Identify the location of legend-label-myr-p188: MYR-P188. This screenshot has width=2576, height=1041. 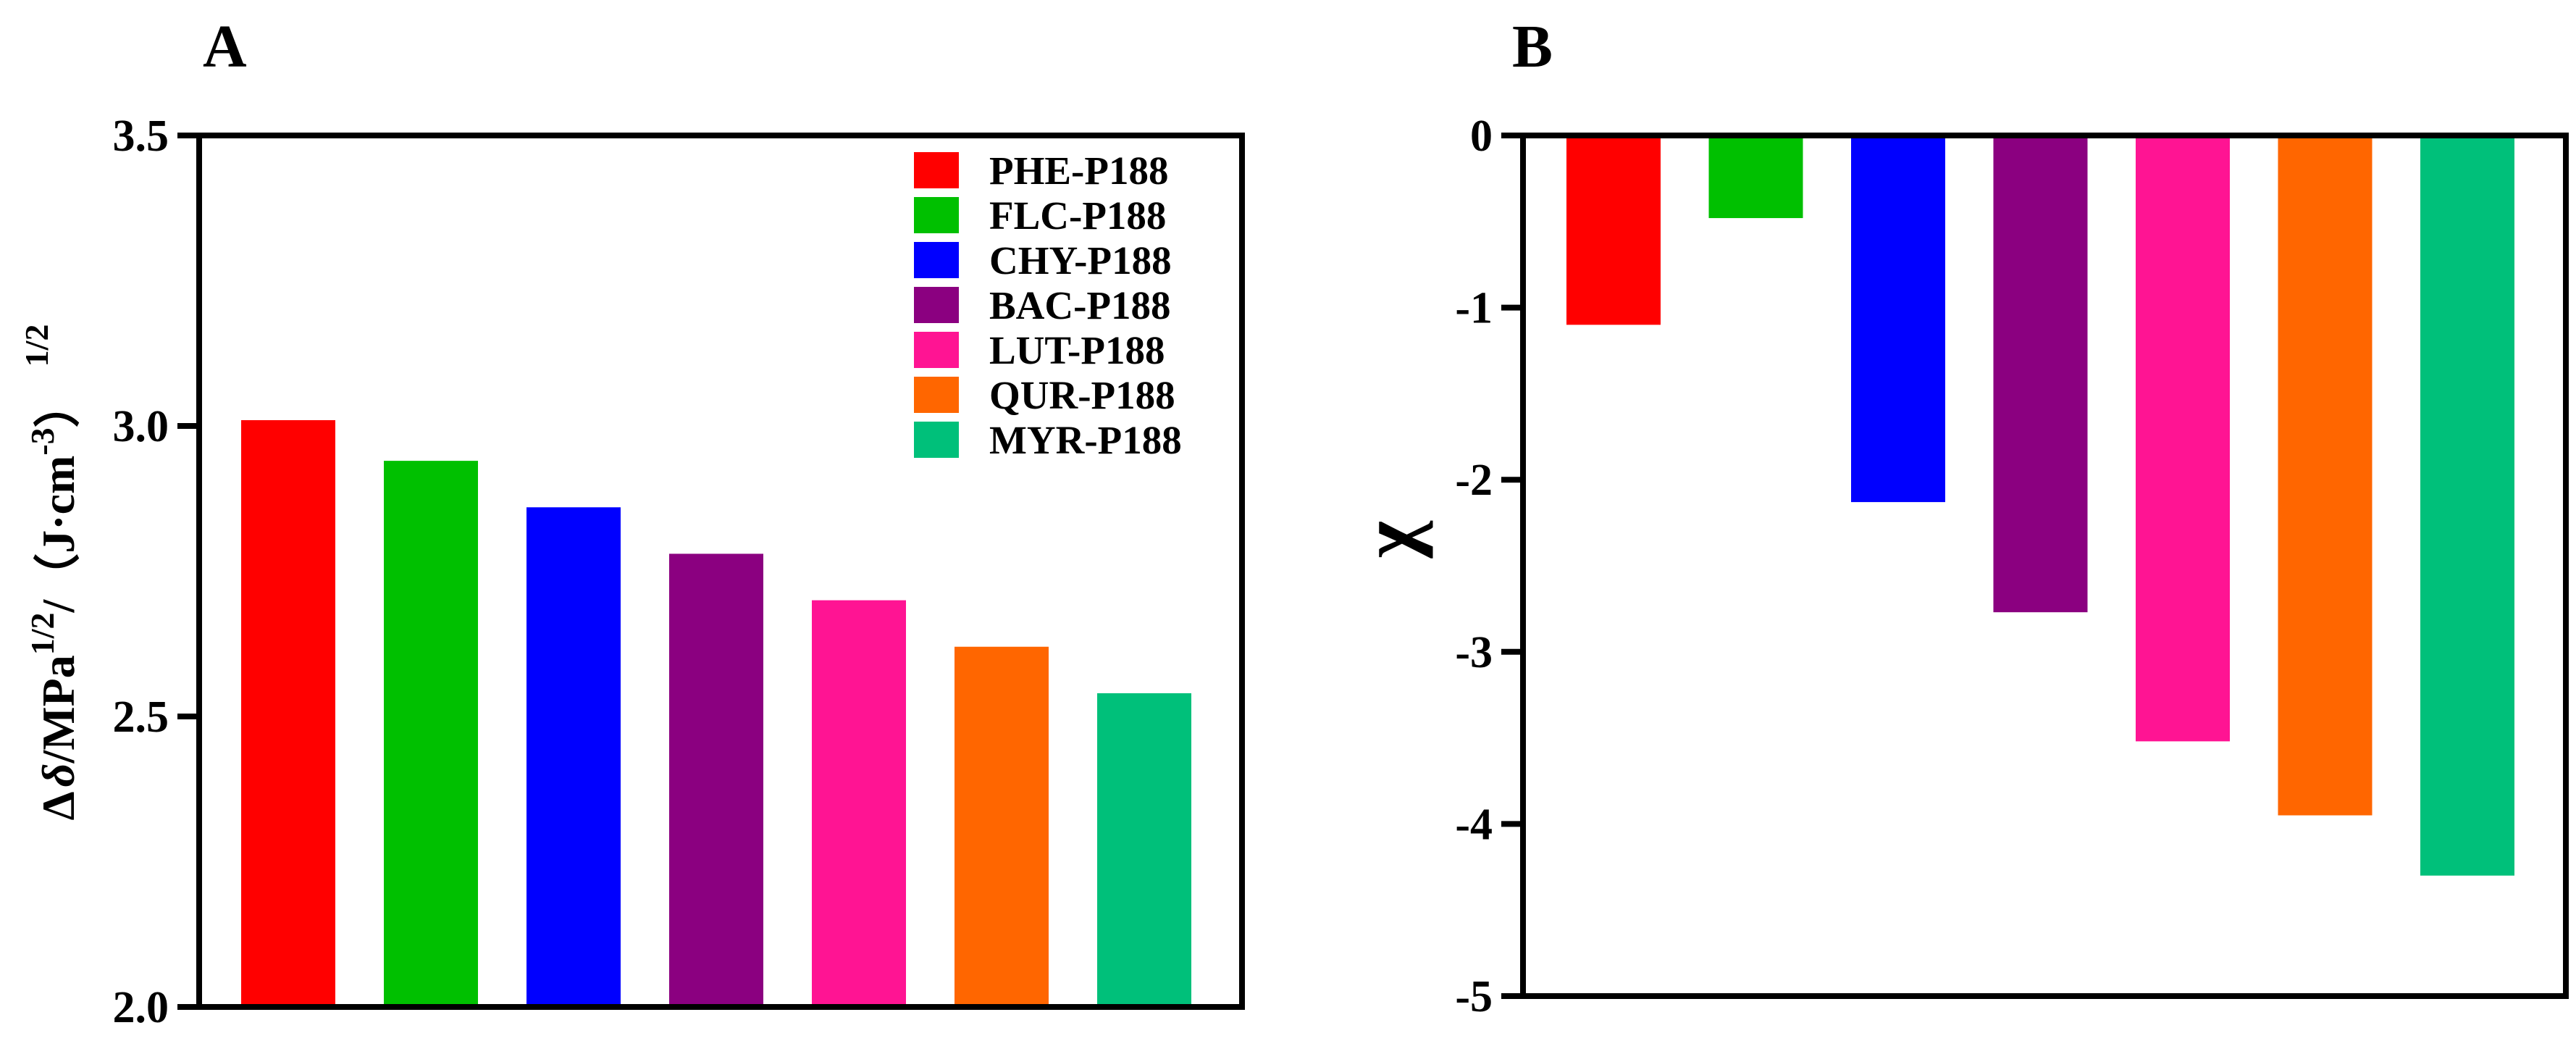
(1085, 440).